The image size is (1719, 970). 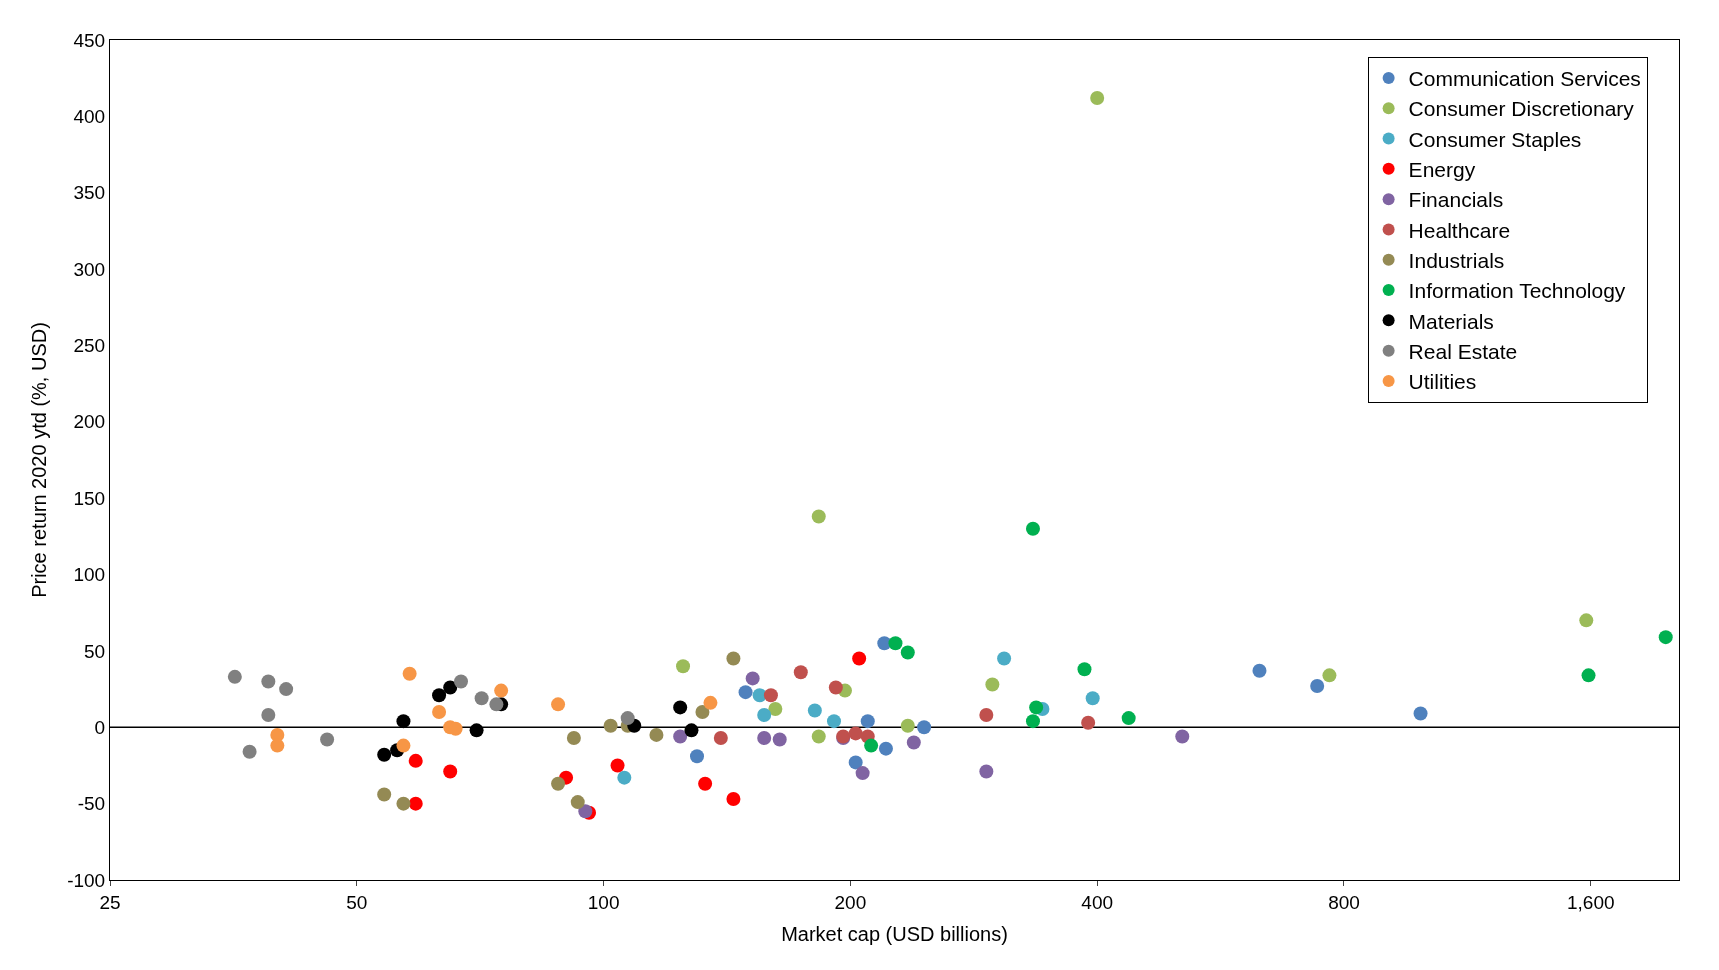 I want to click on y-tick-label: 300, so click(x=89, y=269).